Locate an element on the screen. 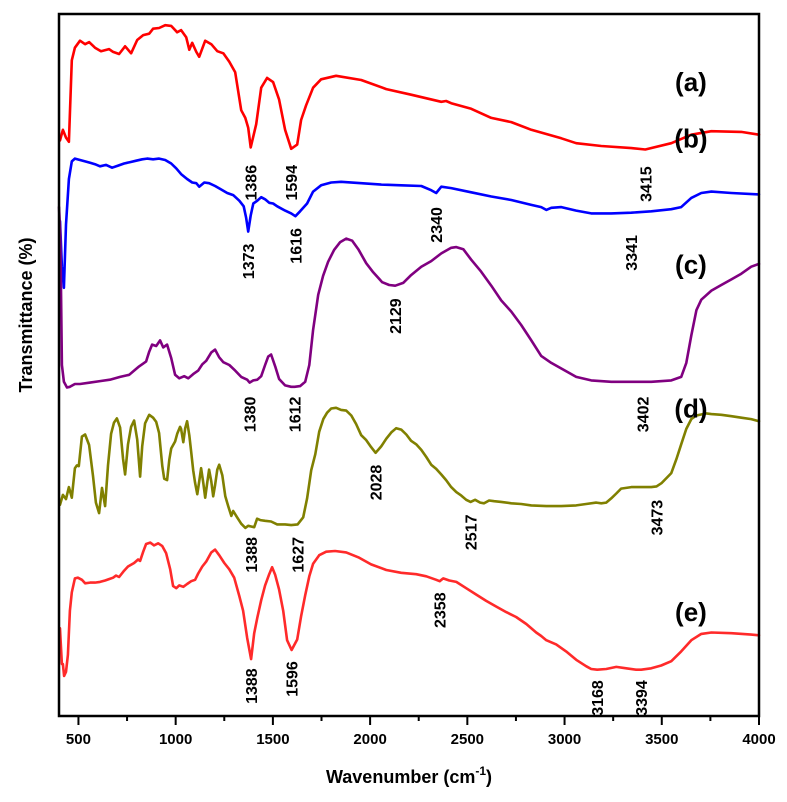 This screenshot has height=802, width=787. series-line-d is located at coordinates (409, 468).